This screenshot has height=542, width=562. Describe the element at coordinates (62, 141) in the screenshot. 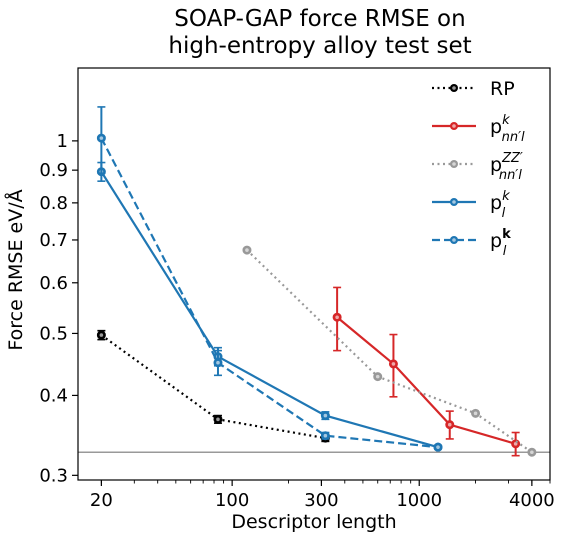

I see `y-tick-label-7: 1` at that location.